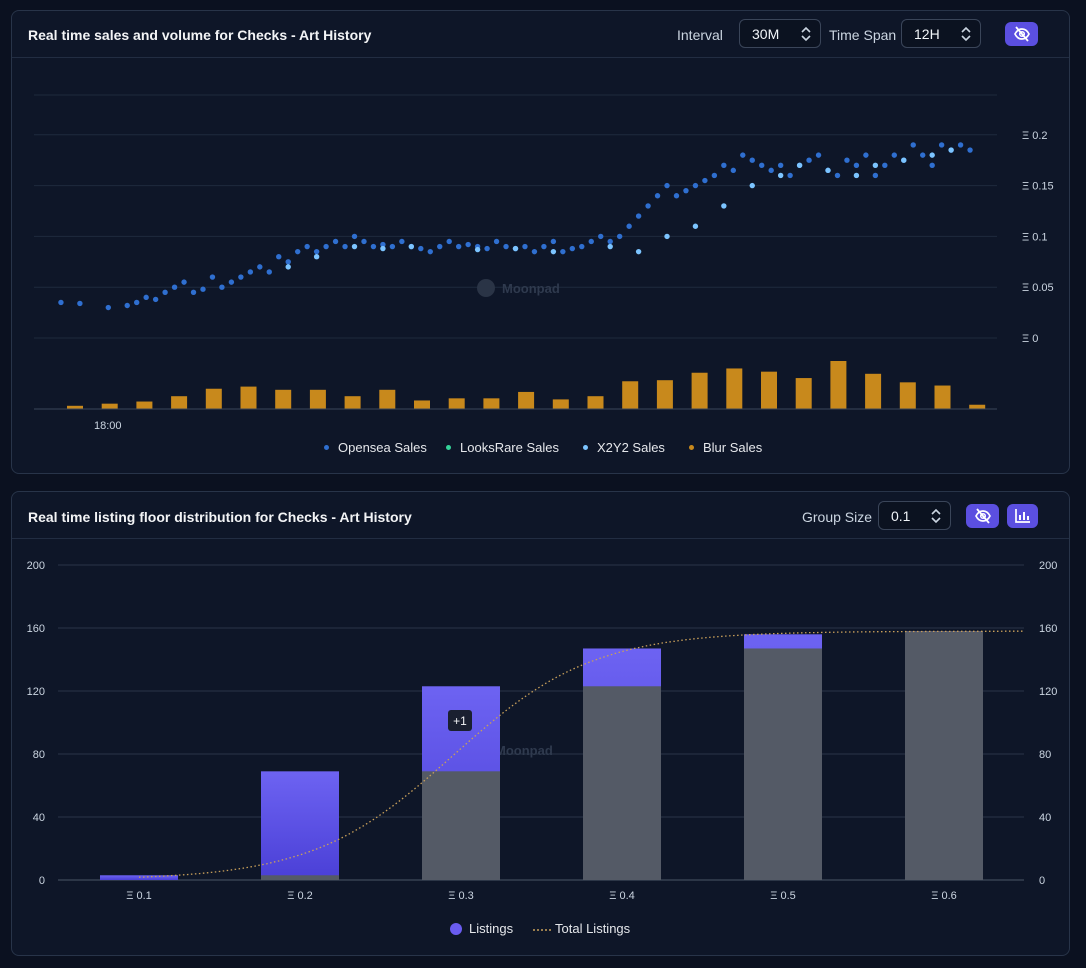 The height and width of the screenshot is (968, 1086). I want to click on y-tick-label-left: 160, so click(36, 629).